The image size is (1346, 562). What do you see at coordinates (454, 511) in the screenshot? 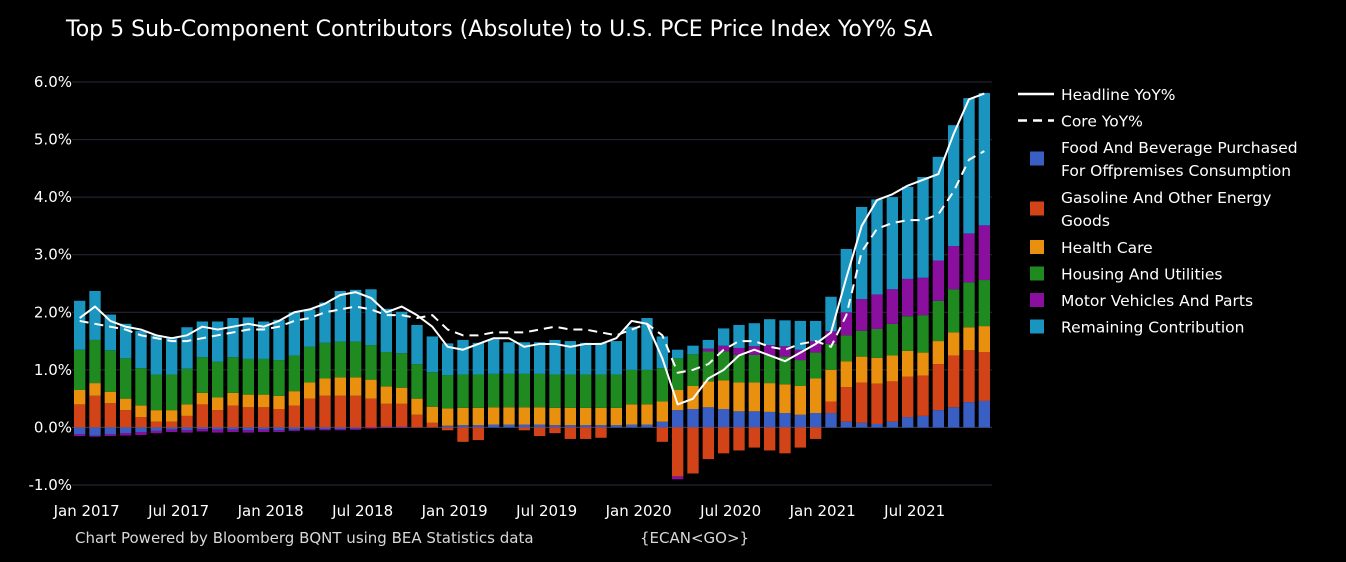
I see `x-tick-label: Jan 2019` at bounding box center [454, 511].